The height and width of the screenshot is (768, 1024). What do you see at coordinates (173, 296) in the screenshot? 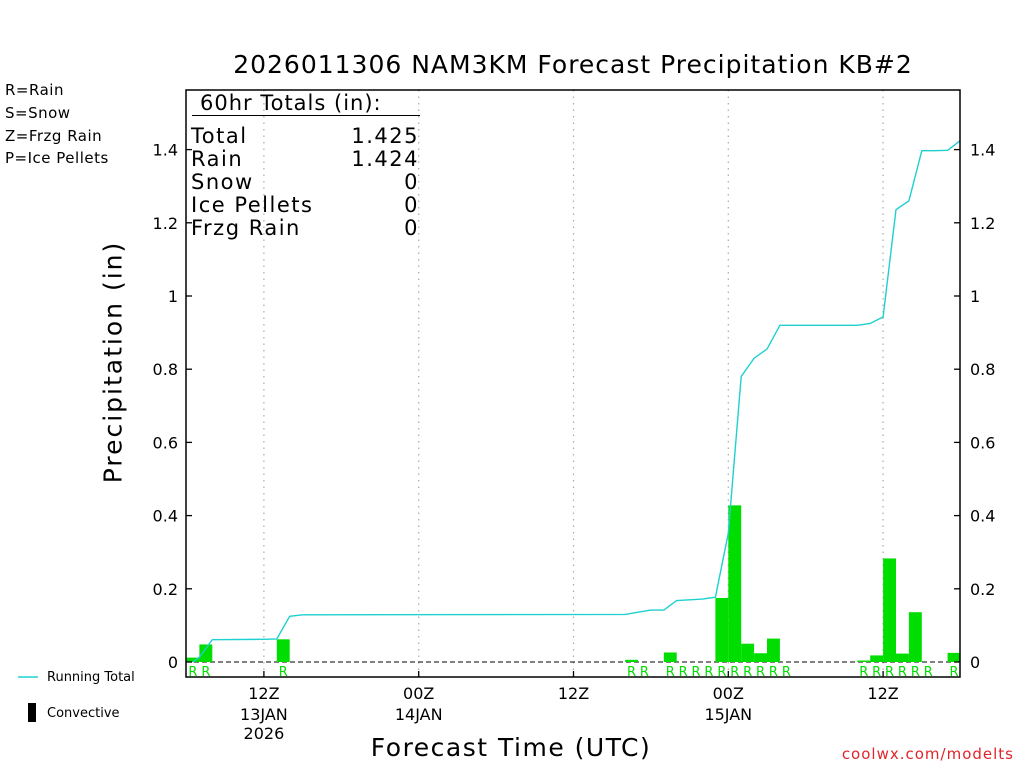
I see `y-tick-label-left: 1` at bounding box center [173, 296].